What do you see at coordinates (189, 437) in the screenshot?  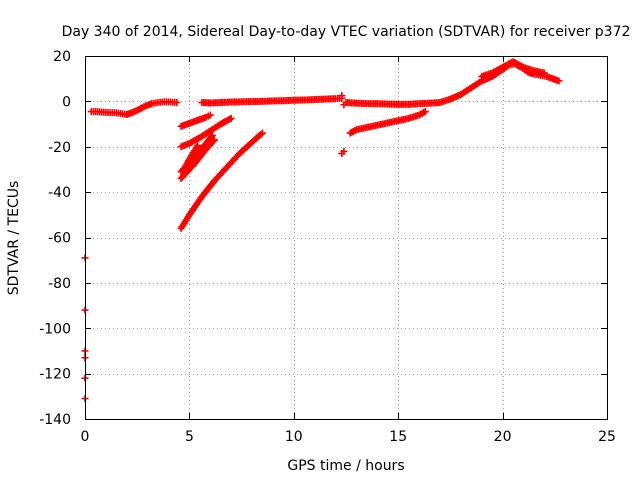 I see `x-tick-label: 5` at bounding box center [189, 437].